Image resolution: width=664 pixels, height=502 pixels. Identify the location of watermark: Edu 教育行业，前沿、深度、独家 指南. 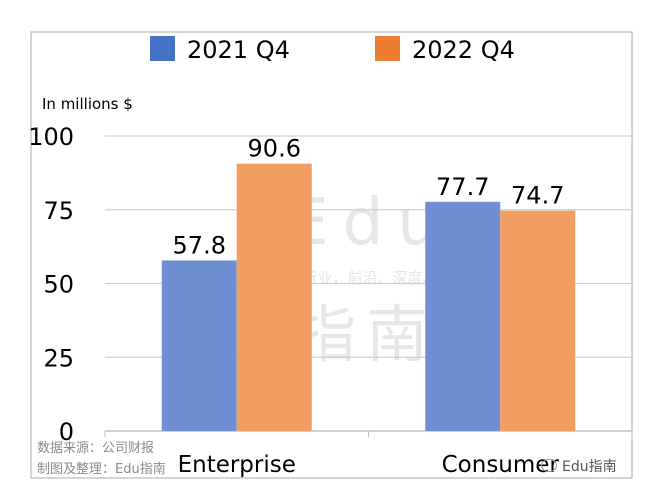
(369, 278).